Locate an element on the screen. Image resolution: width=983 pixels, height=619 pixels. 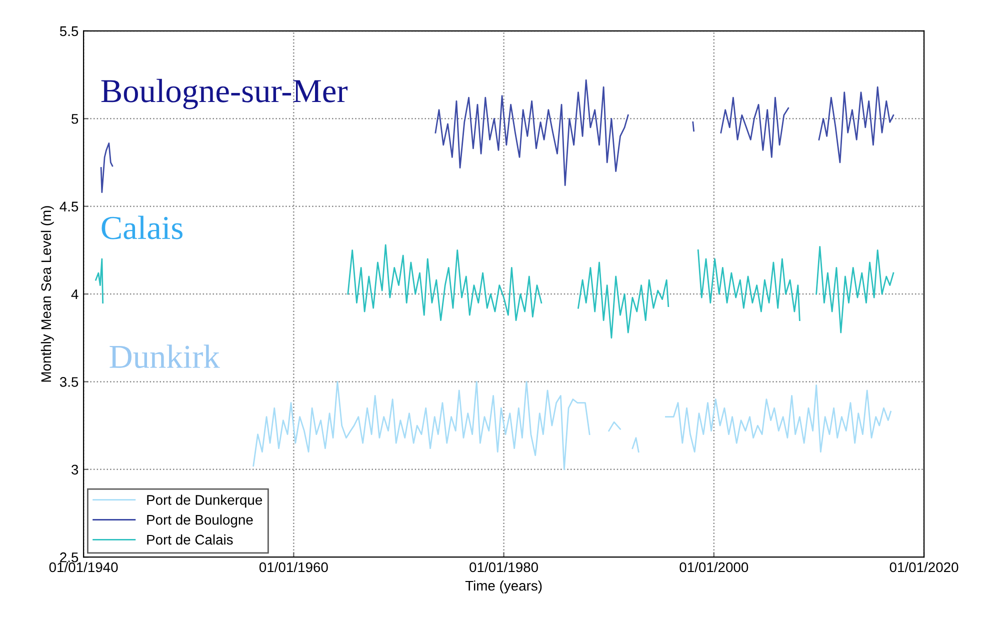
annotation: Boulogne-sur-Mer is located at coordinates (224, 94).